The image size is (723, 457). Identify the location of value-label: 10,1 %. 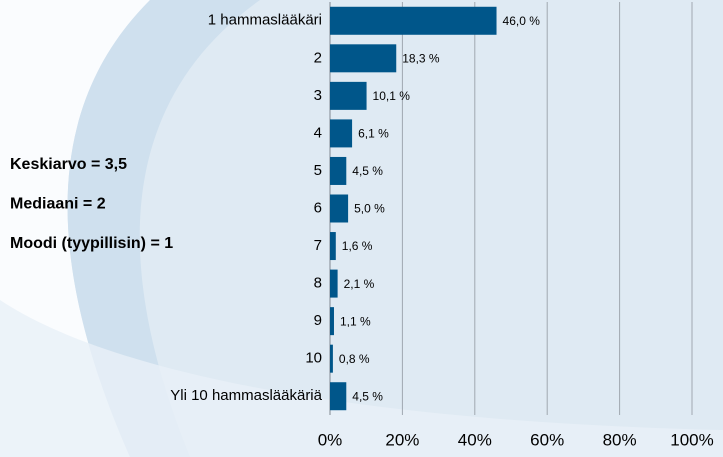
(392, 96).